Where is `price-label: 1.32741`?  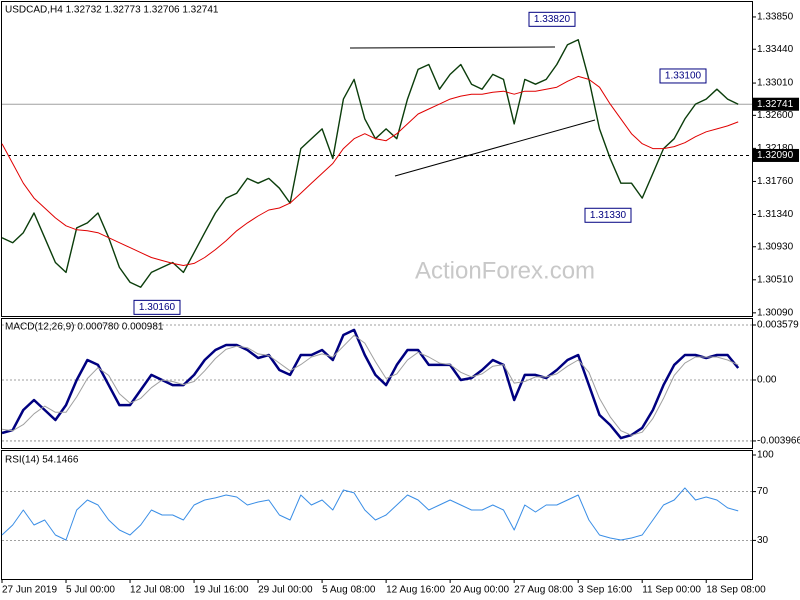 price-label: 1.32741 is located at coordinates (775, 104).